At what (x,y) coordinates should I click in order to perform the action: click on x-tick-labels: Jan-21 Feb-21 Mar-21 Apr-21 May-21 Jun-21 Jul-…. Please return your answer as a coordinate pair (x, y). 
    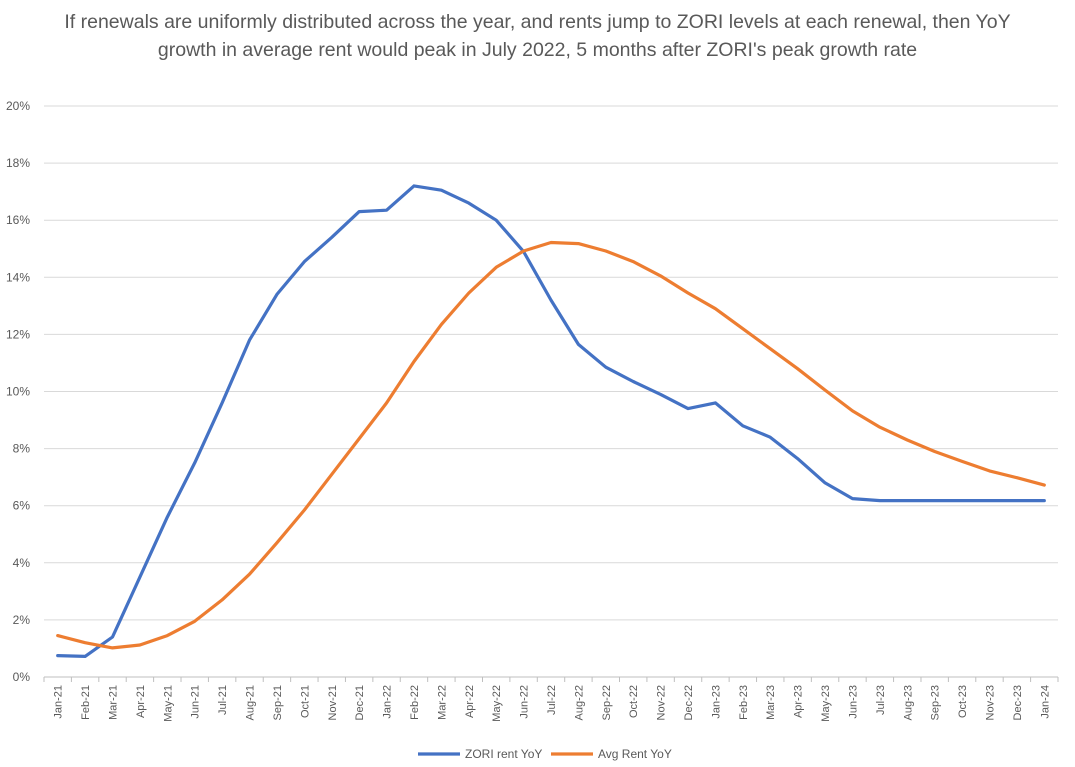
    Looking at the image, I should click on (552, 703).